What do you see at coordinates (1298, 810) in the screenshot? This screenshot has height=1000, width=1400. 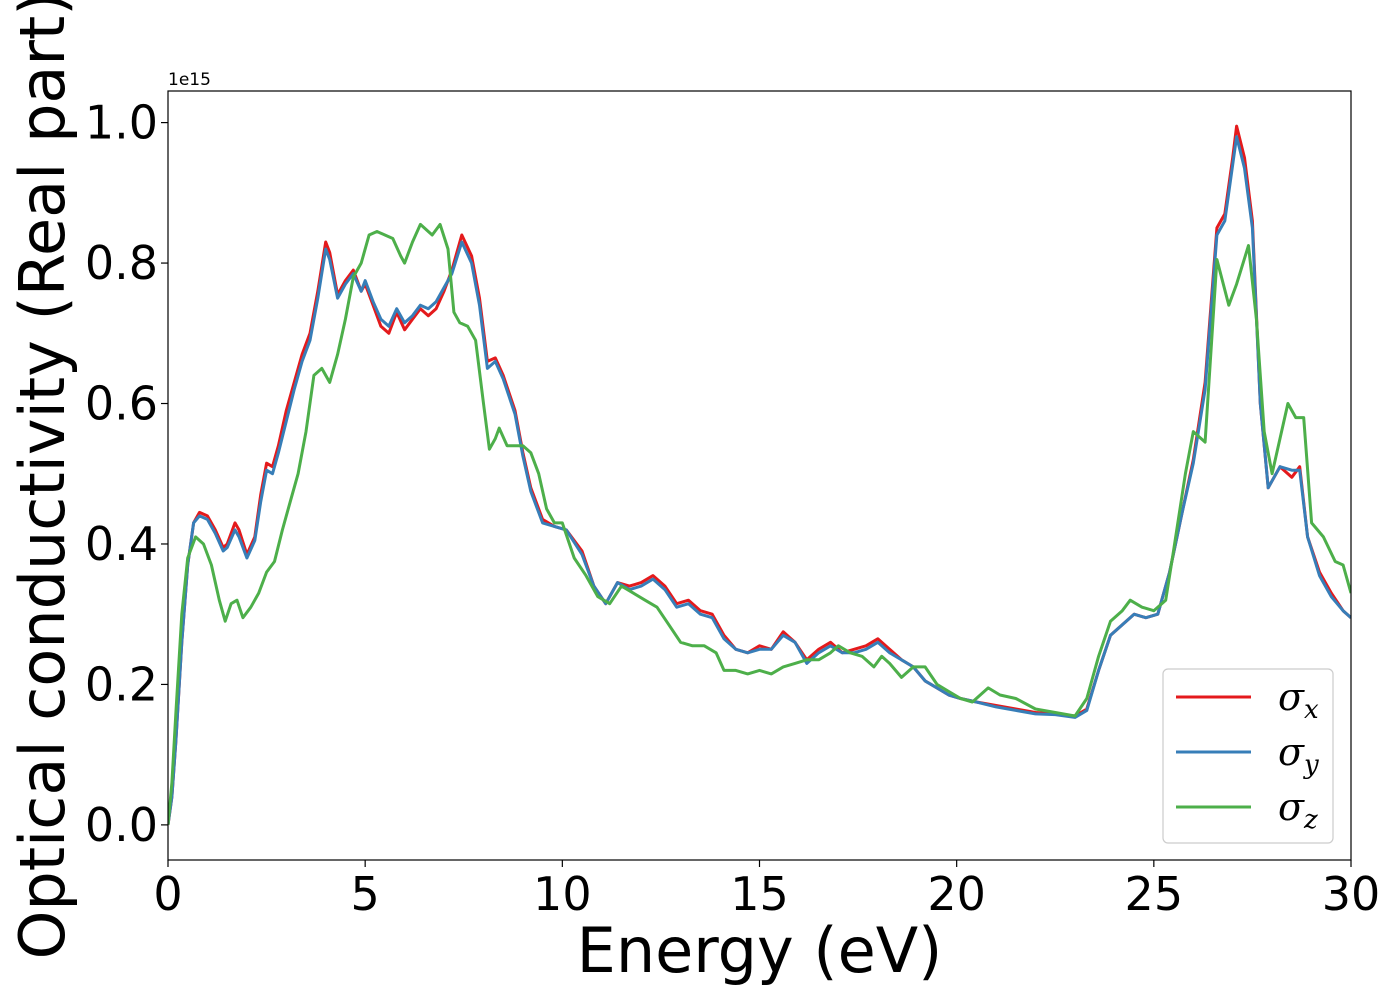 I see `legend-label-z: σz` at bounding box center [1298, 810].